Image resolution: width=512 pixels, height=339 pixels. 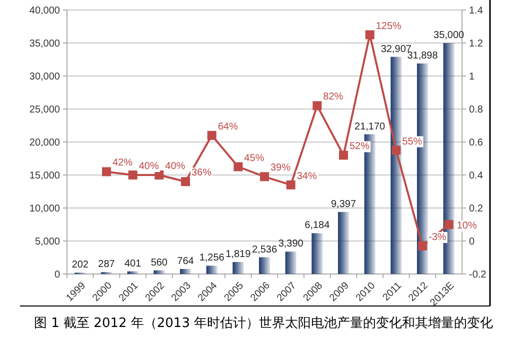 I want to click on y-tick-label: 15,000, so click(x=44, y=176).